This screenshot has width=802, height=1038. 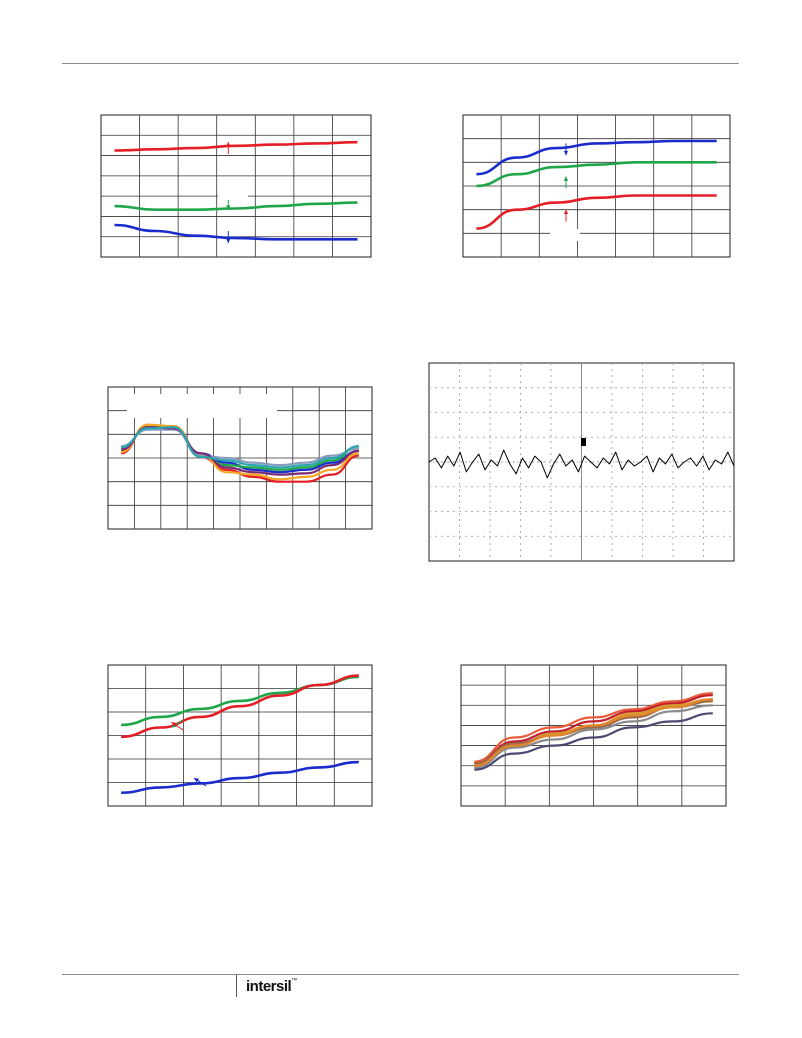 I want to click on header-rule, so click(x=400, y=63).